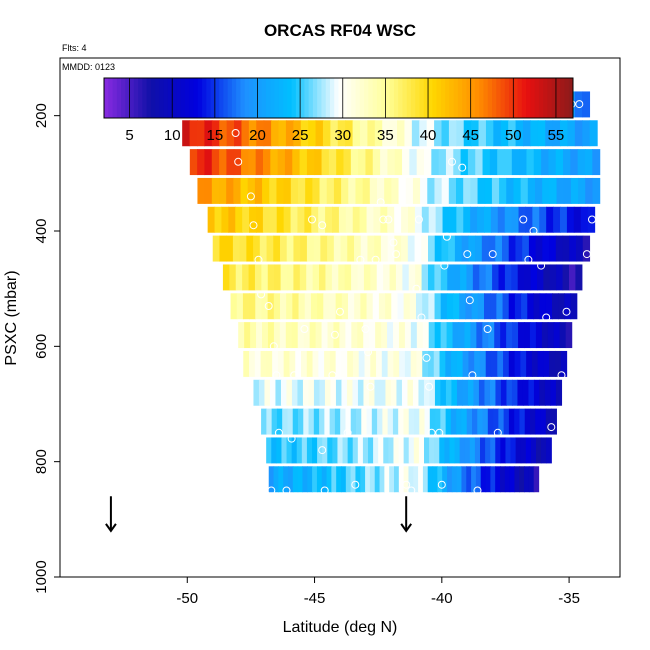  I want to click on arrow-head, so click(111, 528).